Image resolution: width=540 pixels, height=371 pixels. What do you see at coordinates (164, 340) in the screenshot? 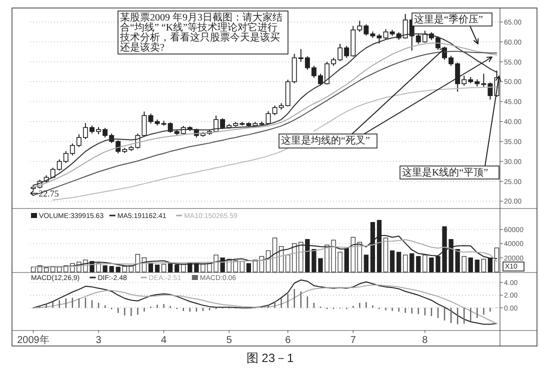
I see `x-tick-label: 4` at bounding box center [164, 340].